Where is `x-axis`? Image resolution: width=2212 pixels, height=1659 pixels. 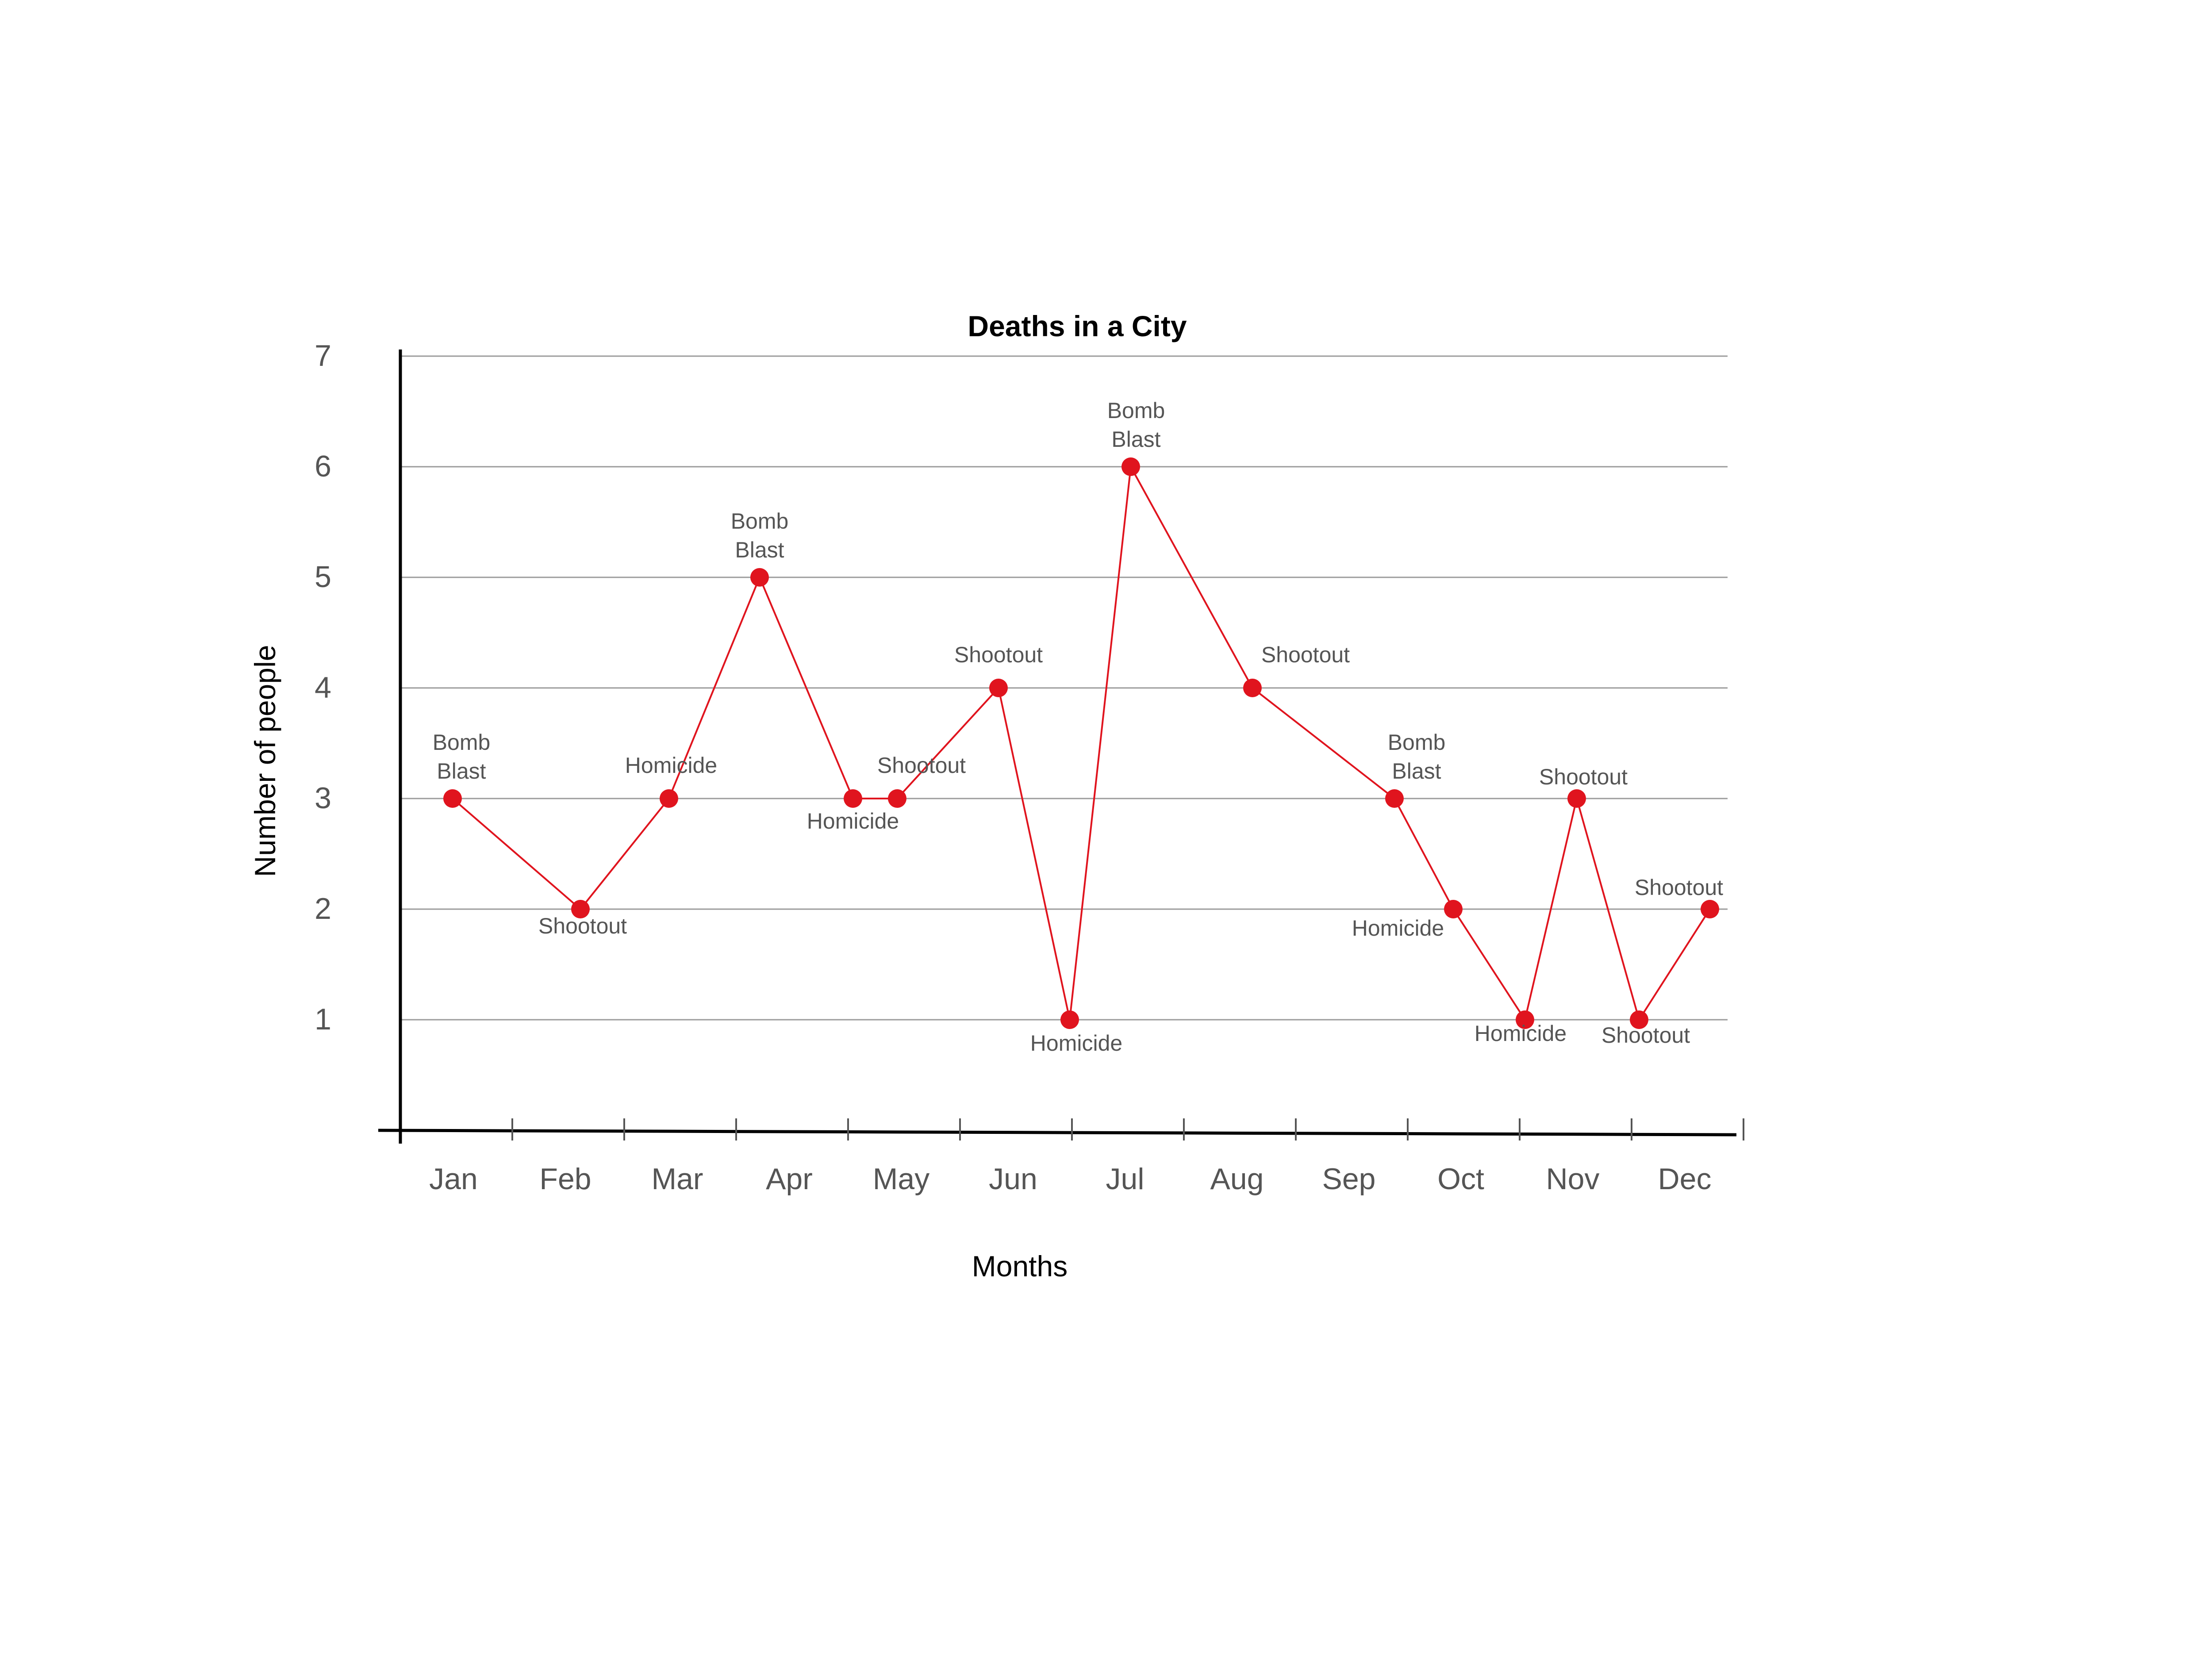 x-axis is located at coordinates (1058, 1133).